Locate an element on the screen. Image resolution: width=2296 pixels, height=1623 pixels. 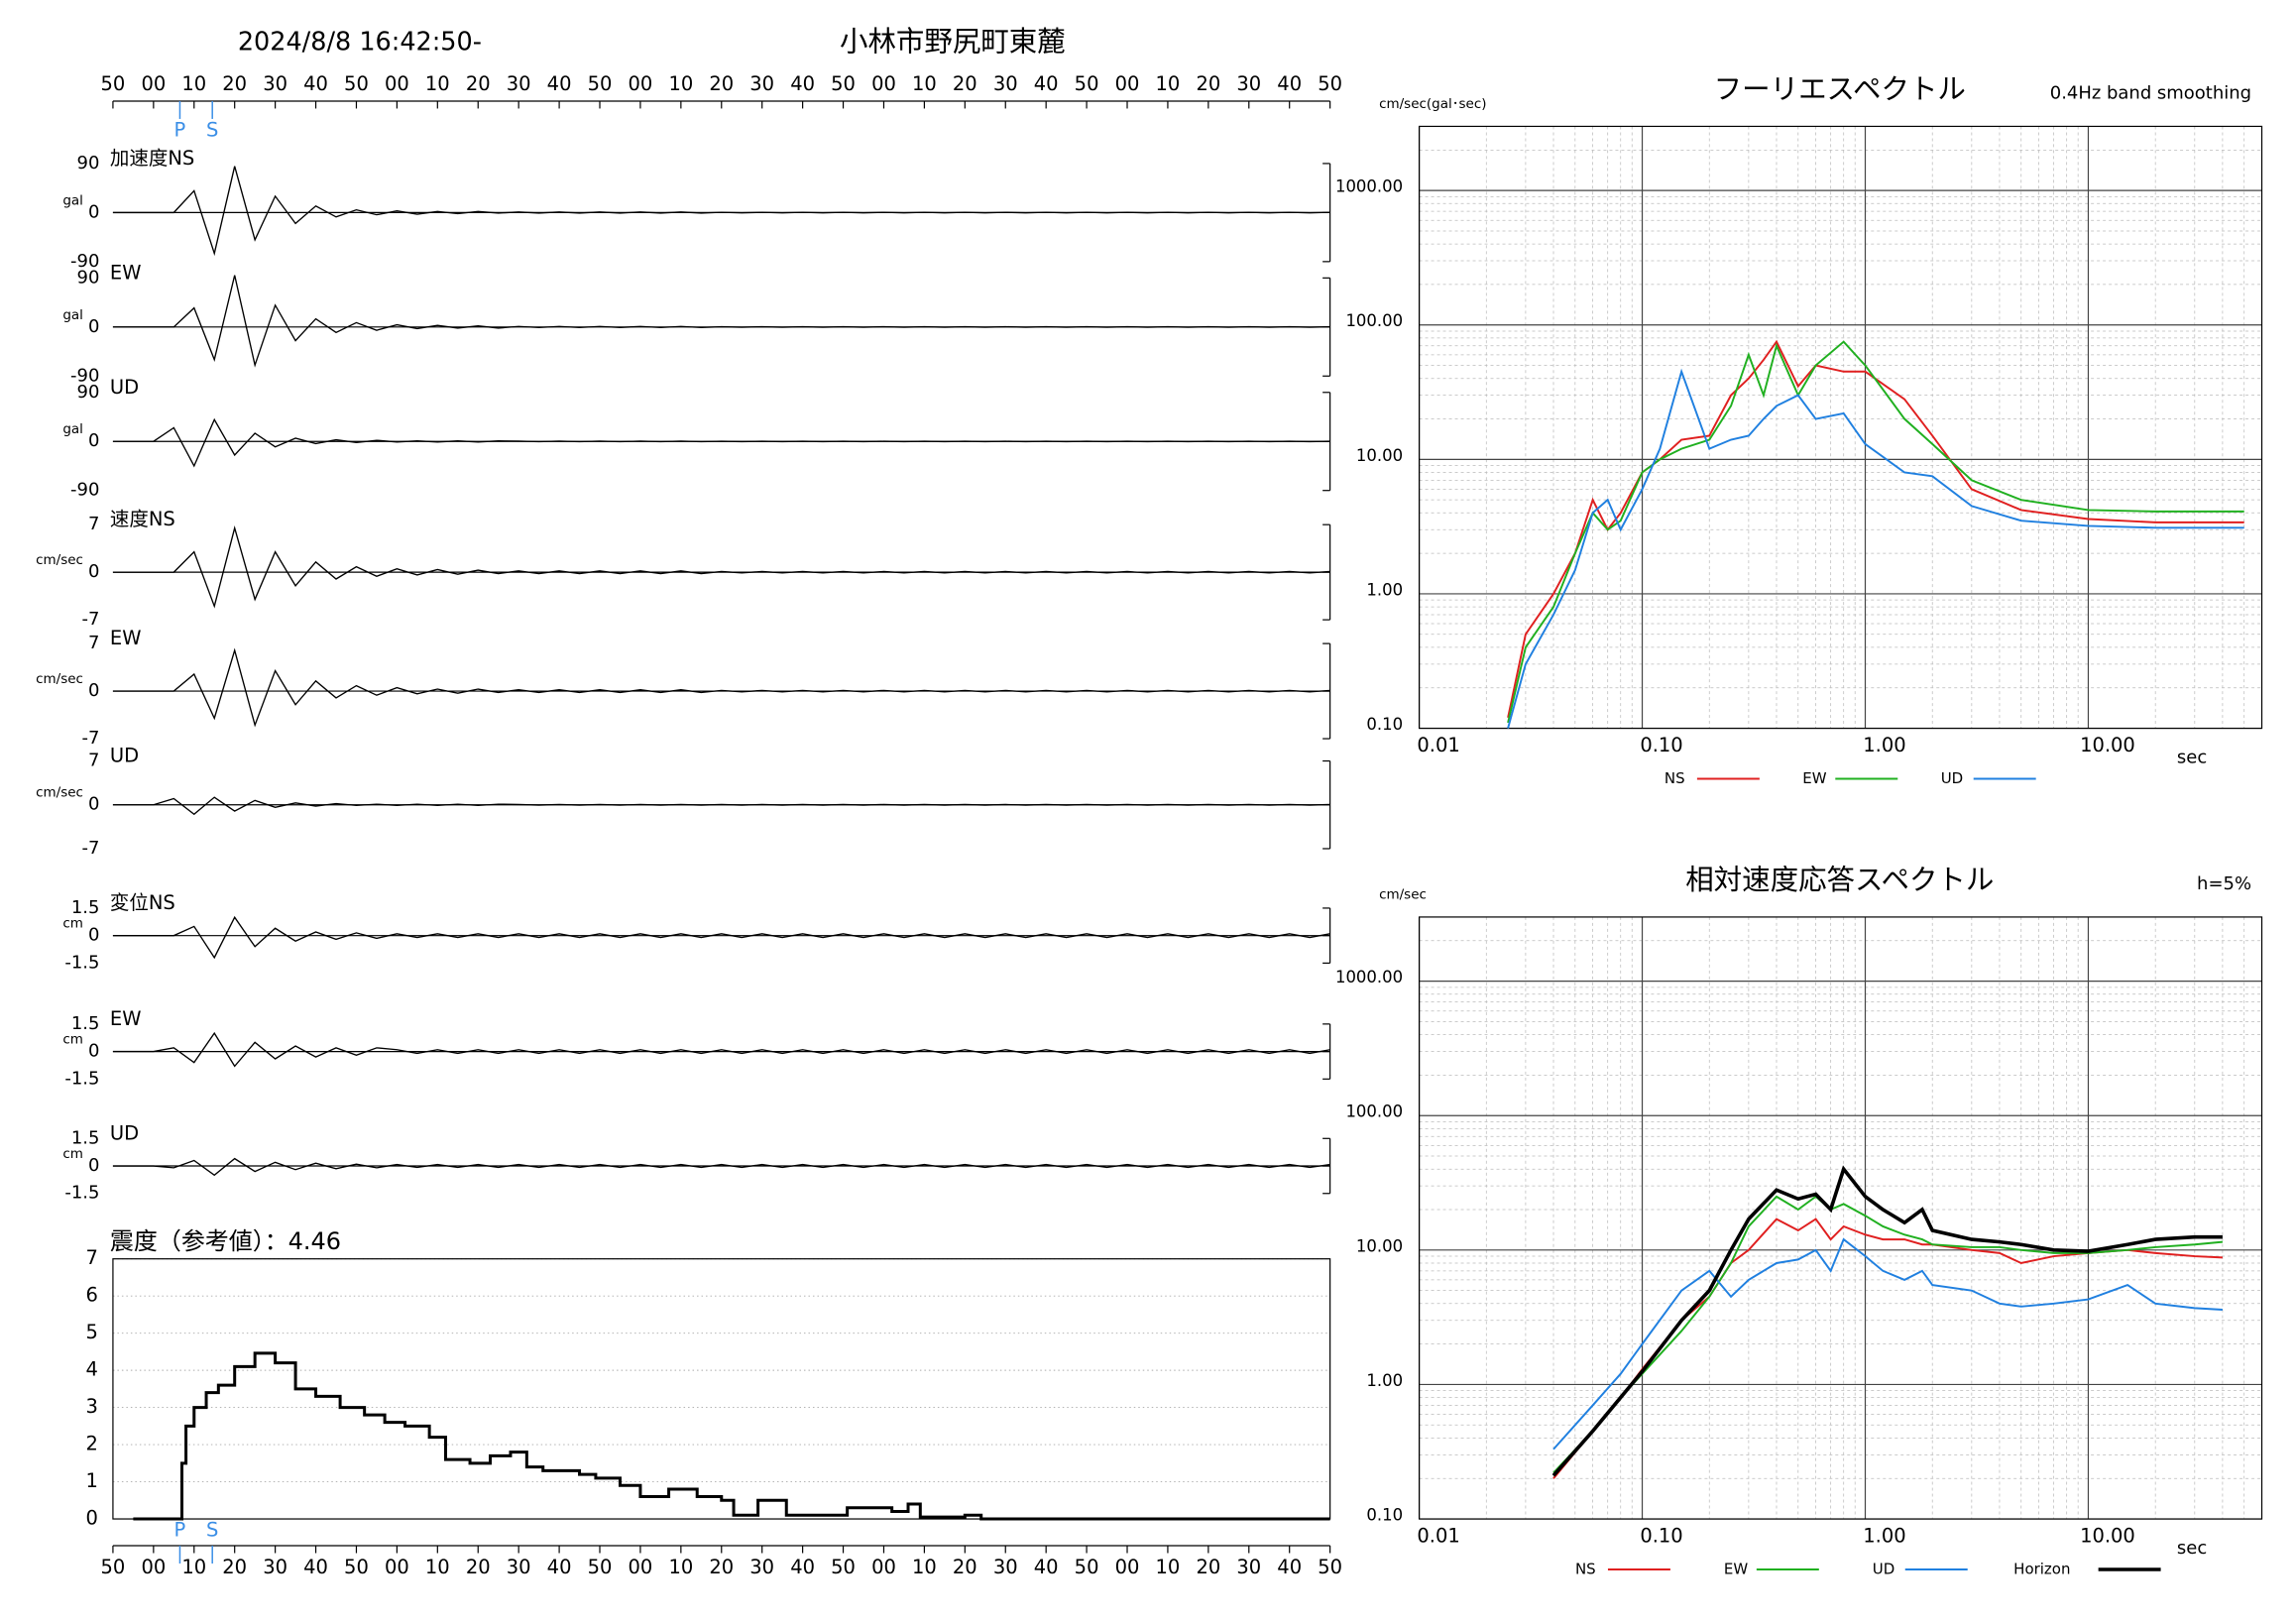
chart-note: h=5% is located at coordinates (2224, 883).